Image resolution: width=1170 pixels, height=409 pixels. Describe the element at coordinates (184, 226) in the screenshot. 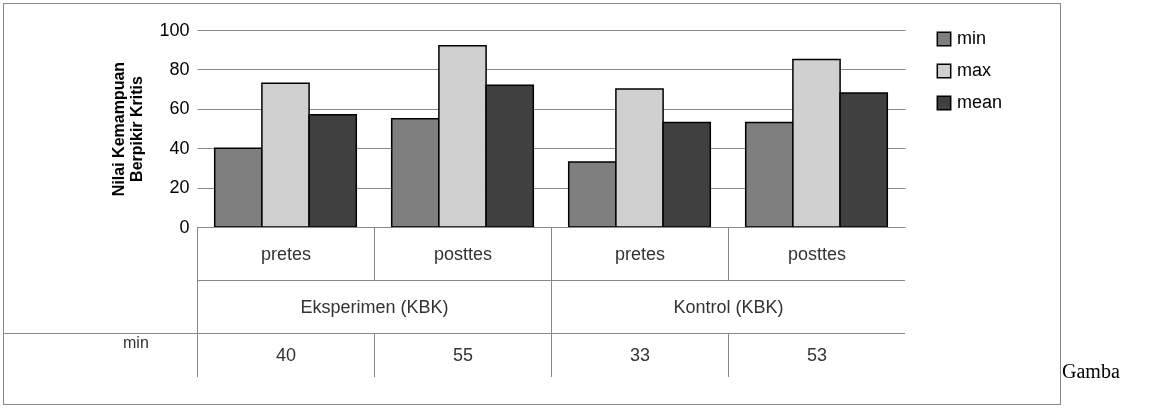

I see `y-tick-label: 0` at that location.